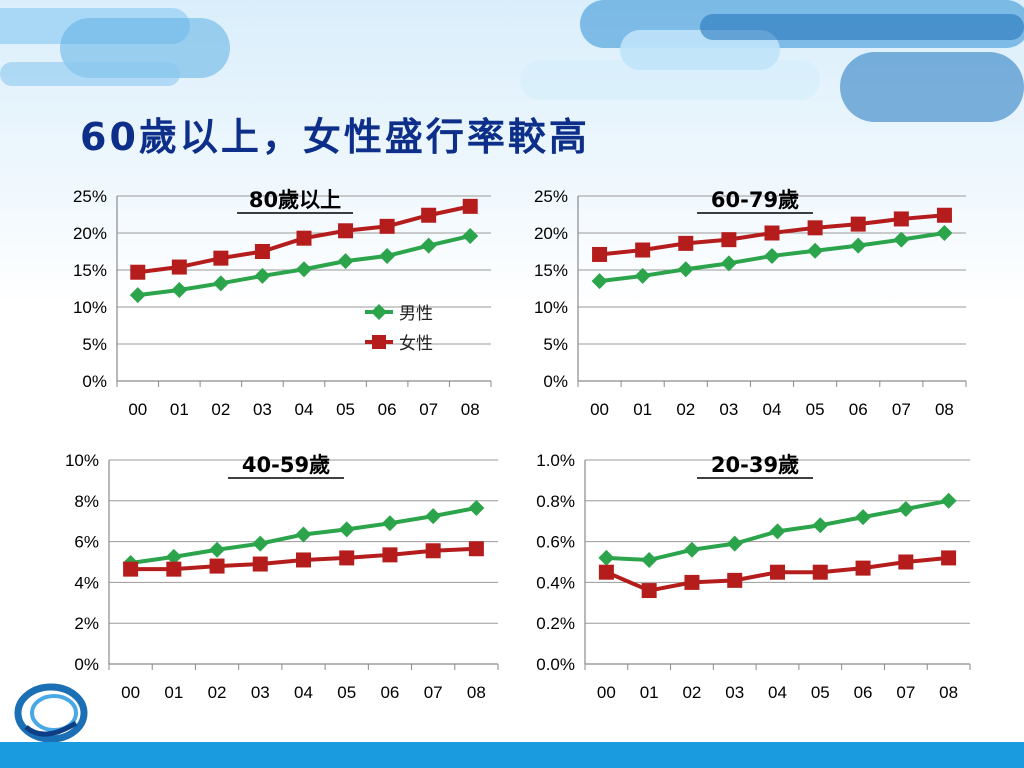 The image size is (1024, 768). Describe the element at coordinates (90, 233) in the screenshot. I see `y-tick-label: 20%` at that location.